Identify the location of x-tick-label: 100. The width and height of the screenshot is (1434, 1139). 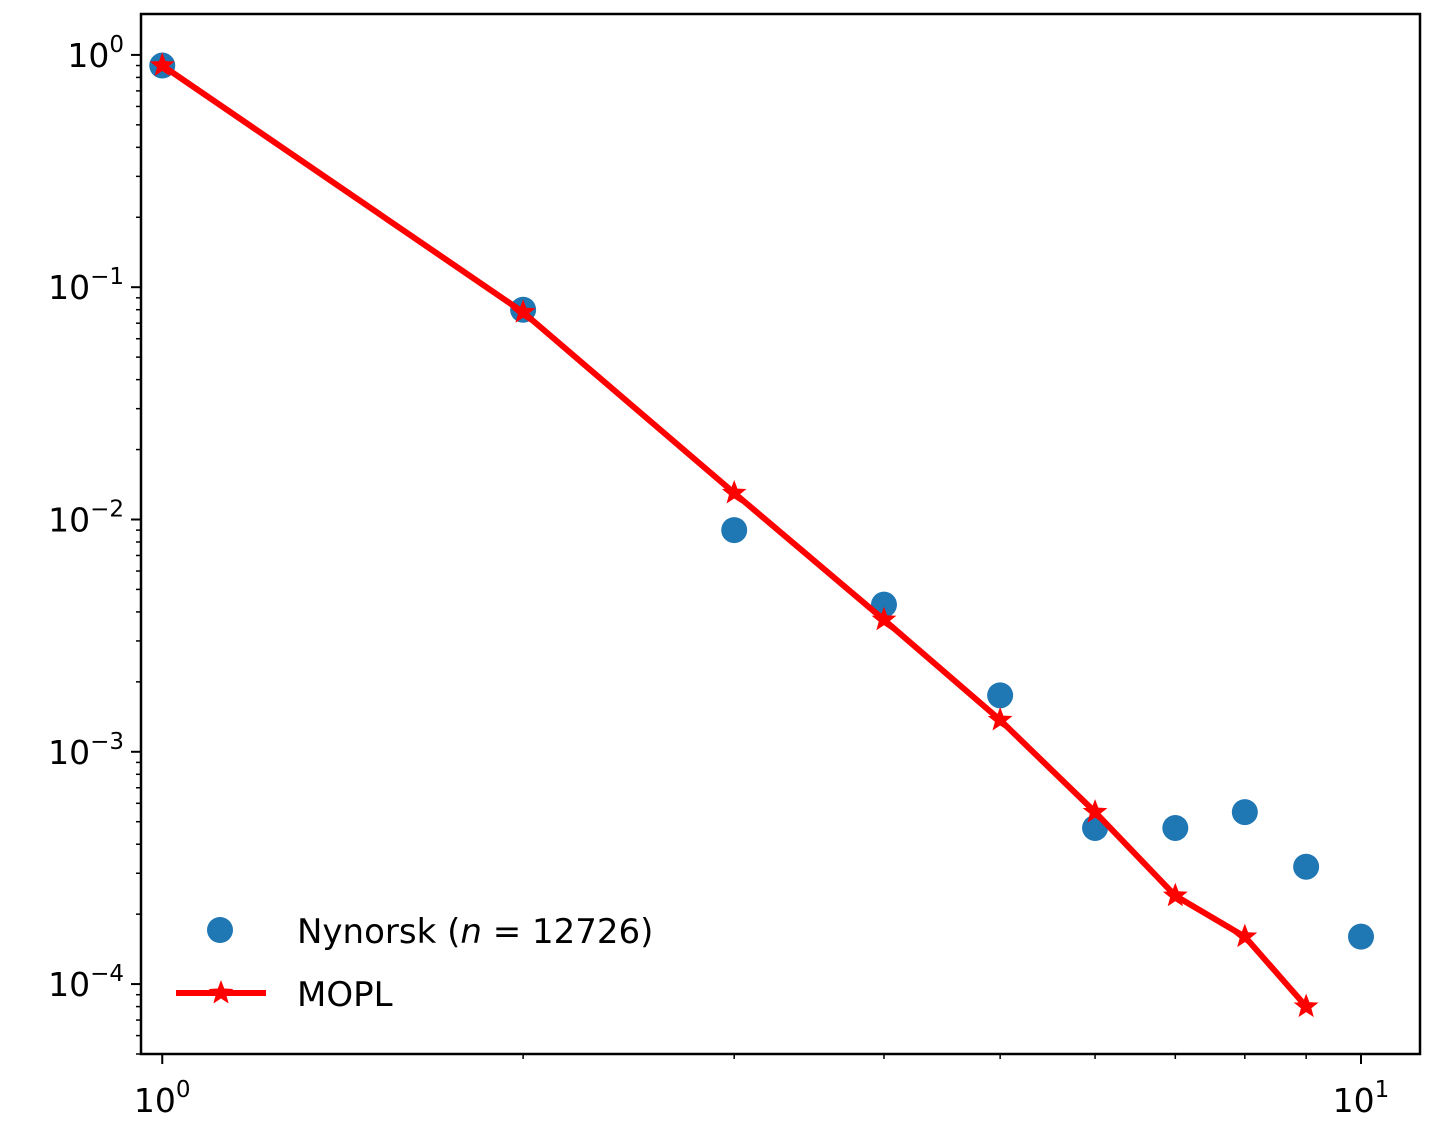
(162, 1098).